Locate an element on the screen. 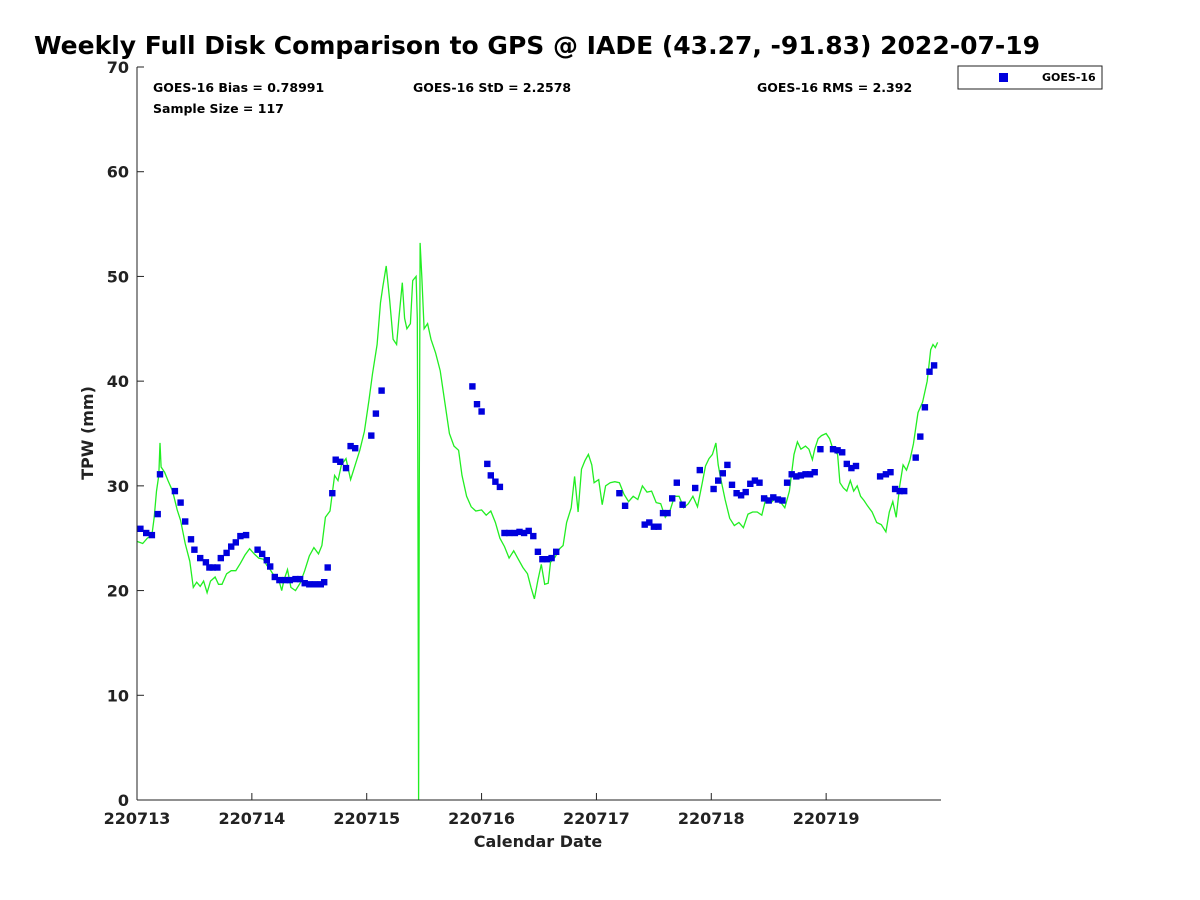  y-tick-label: 30 is located at coordinates (118, 486).